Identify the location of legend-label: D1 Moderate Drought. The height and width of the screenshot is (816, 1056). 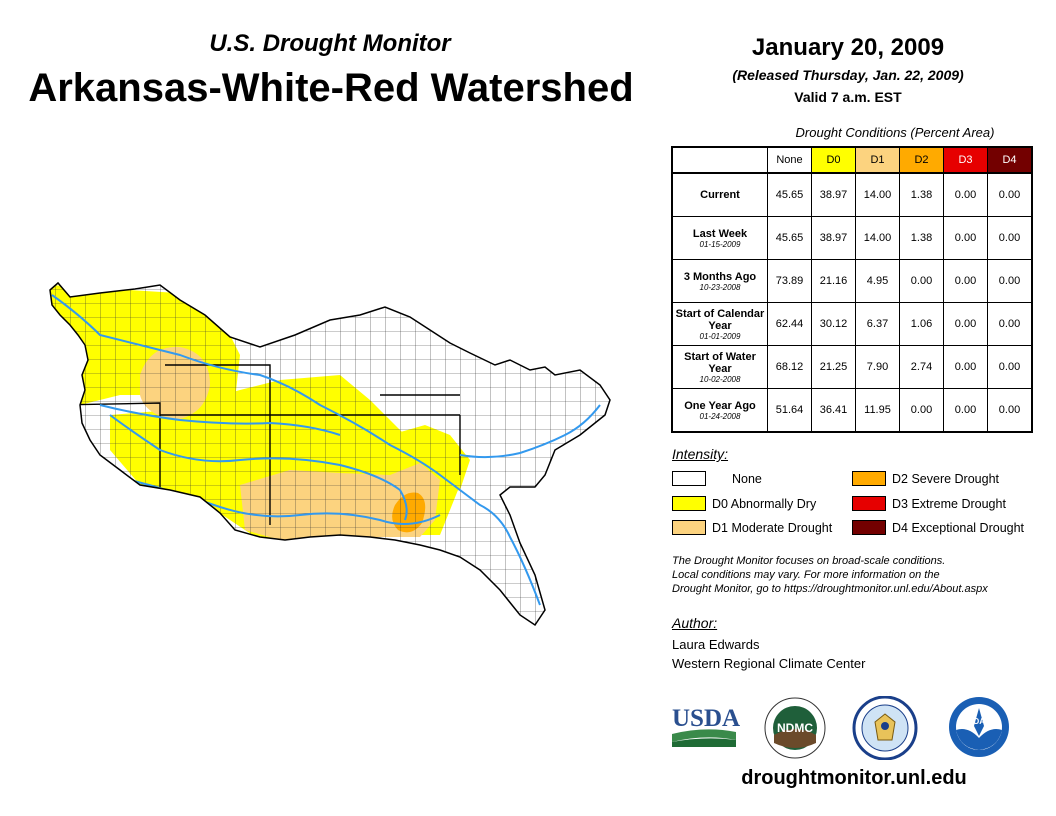
(772, 527).